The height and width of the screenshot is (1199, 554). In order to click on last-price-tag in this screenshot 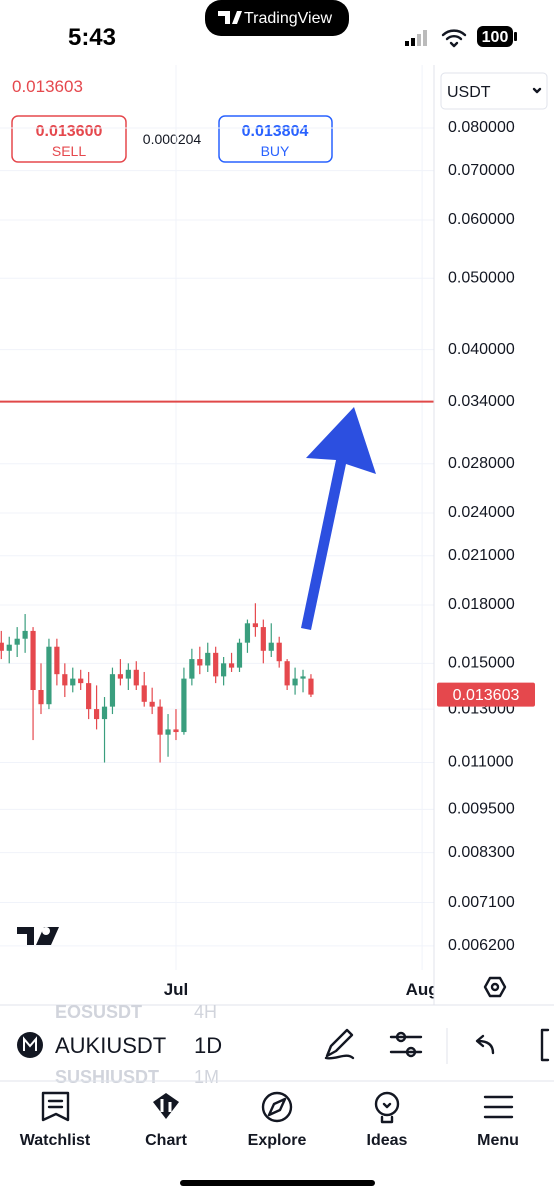, I will do `click(486, 694)`.